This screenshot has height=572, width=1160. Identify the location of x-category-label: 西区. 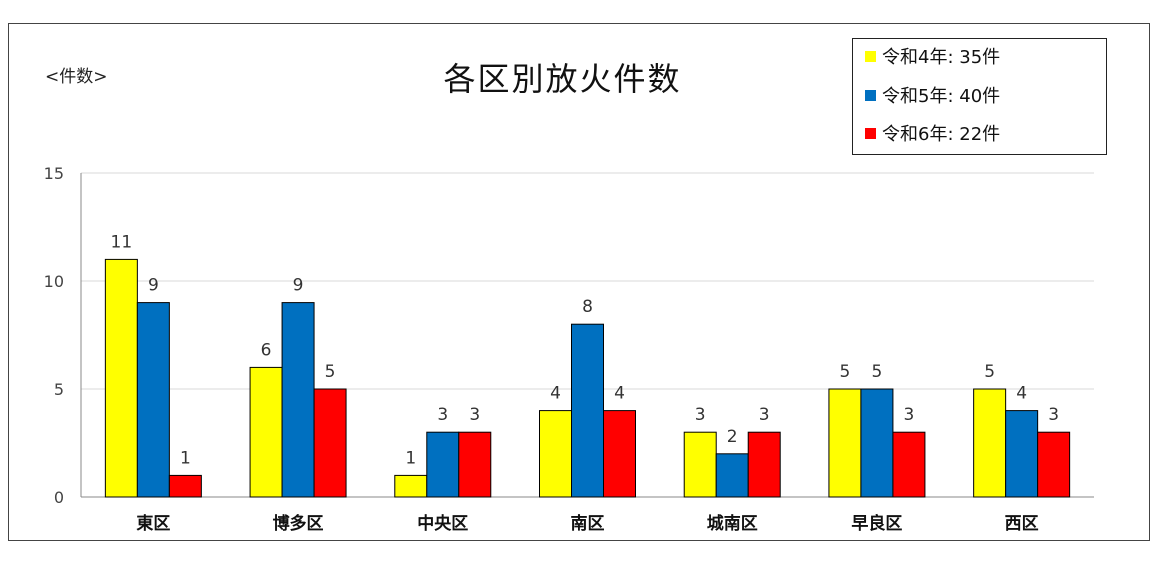
(1022, 524).